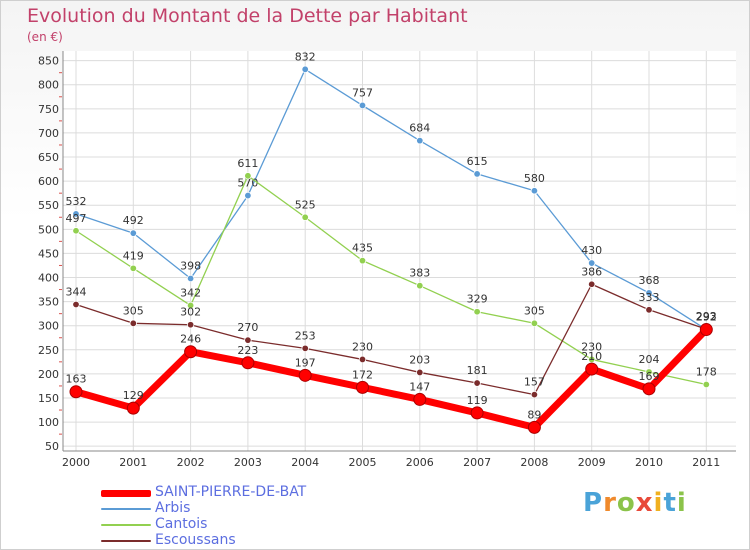 The image size is (750, 550). Describe the element at coordinates (173, 508) in the screenshot. I see `legend-label-arbis: Arbis` at that location.